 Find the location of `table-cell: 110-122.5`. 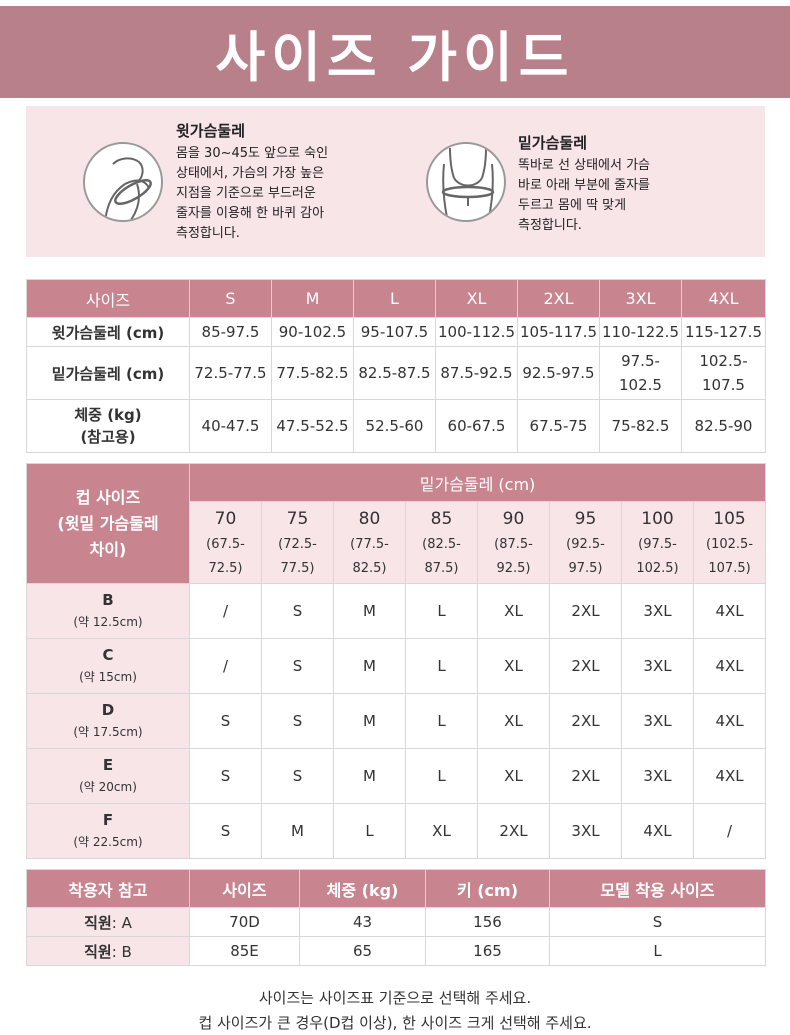

table-cell: 110-122.5 is located at coordinates (640, 332).